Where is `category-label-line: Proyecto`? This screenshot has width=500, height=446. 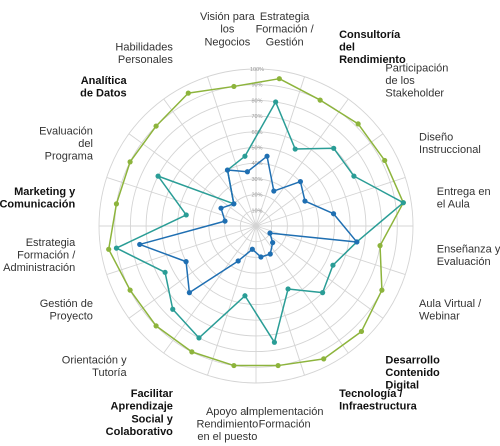
category-label-line: Proyecto is located at coordinates (71, 316).